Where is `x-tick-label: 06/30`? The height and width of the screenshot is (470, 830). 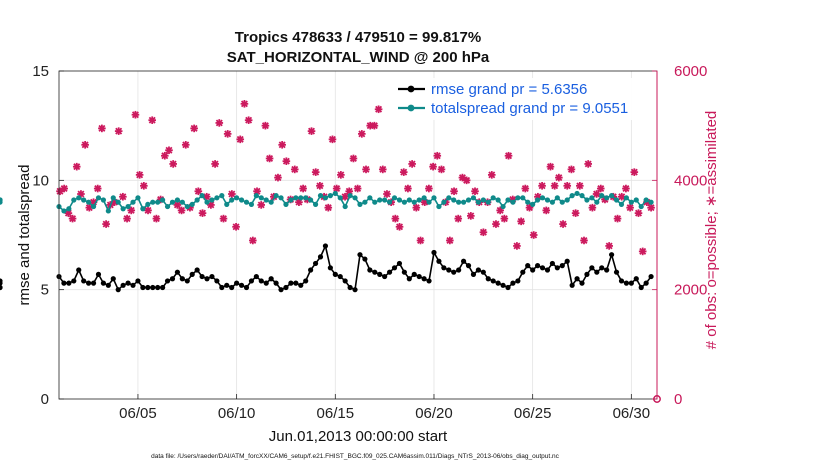
x-tick-label: 06/30 is located at coordinates (632, 413).